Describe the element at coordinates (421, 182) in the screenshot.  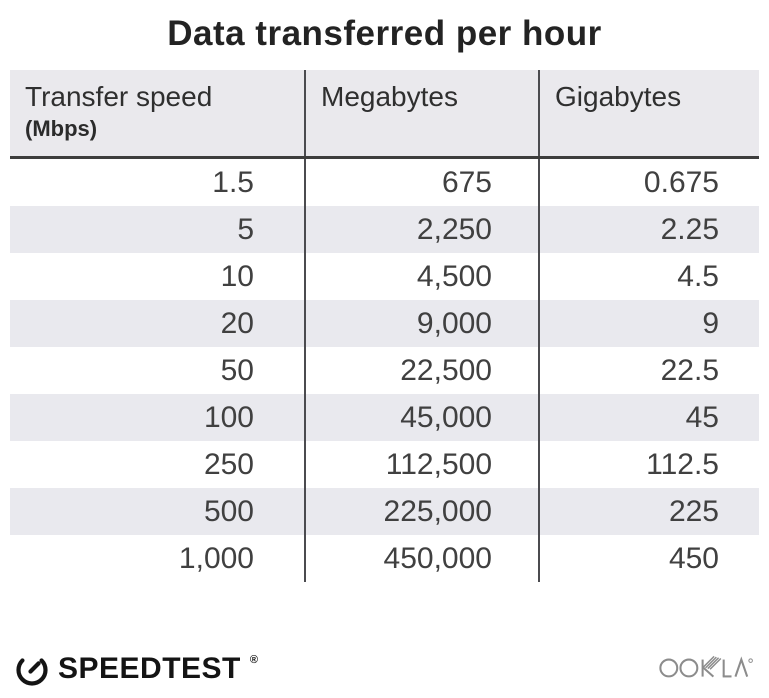
I see `cell-megabytes: 675` at that location.